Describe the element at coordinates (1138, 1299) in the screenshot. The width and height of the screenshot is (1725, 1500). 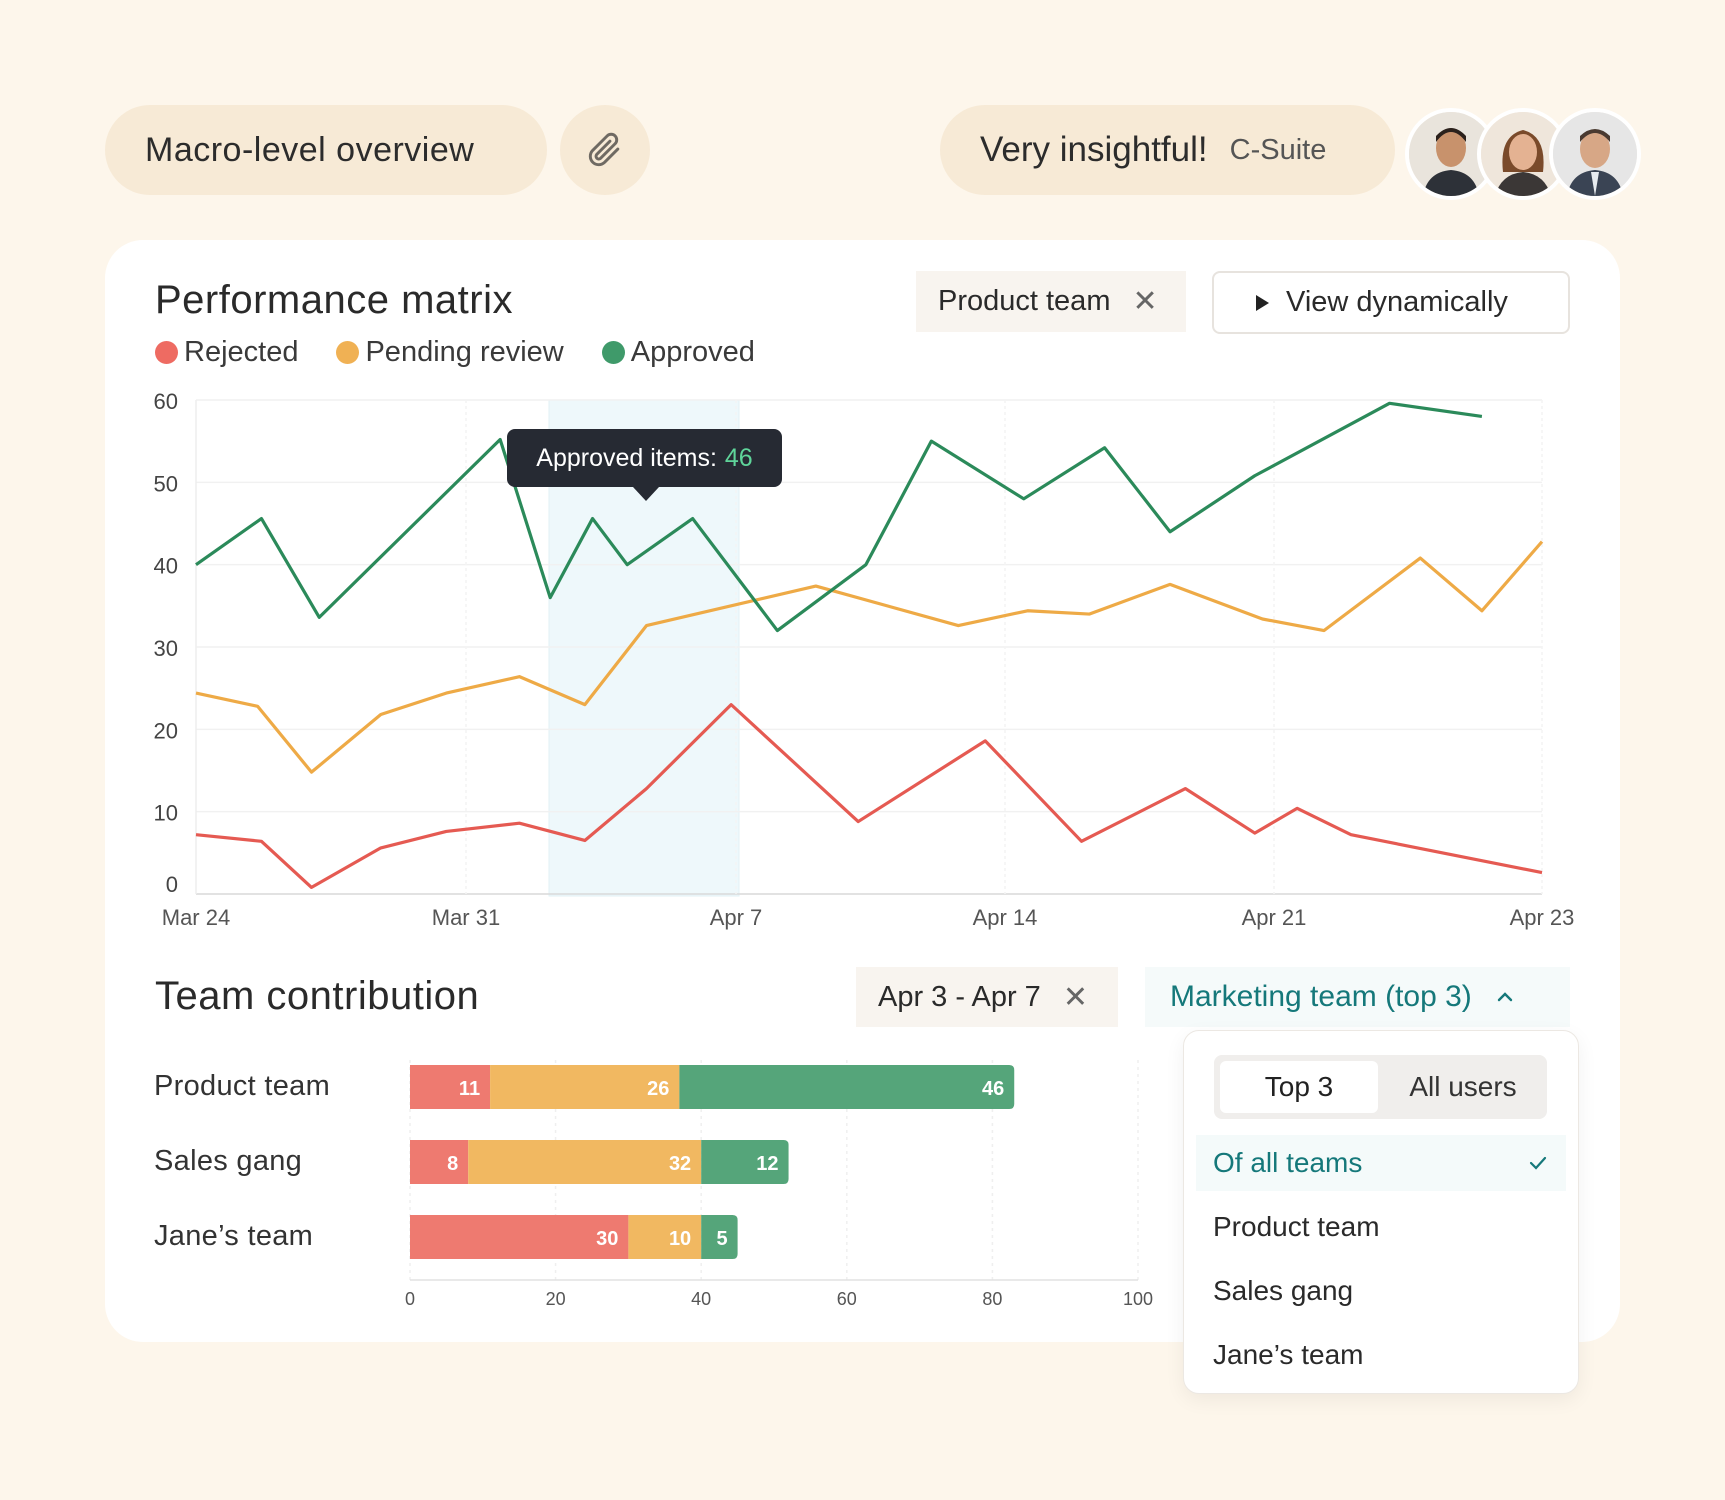
I see `x-tick-label: 100` at that location.